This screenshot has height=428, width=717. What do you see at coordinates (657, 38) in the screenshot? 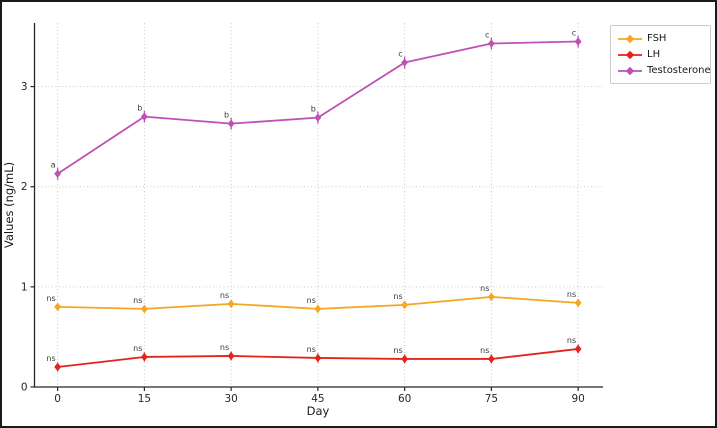
I see `legend-label: FSH` at bounding box center [657, 38].